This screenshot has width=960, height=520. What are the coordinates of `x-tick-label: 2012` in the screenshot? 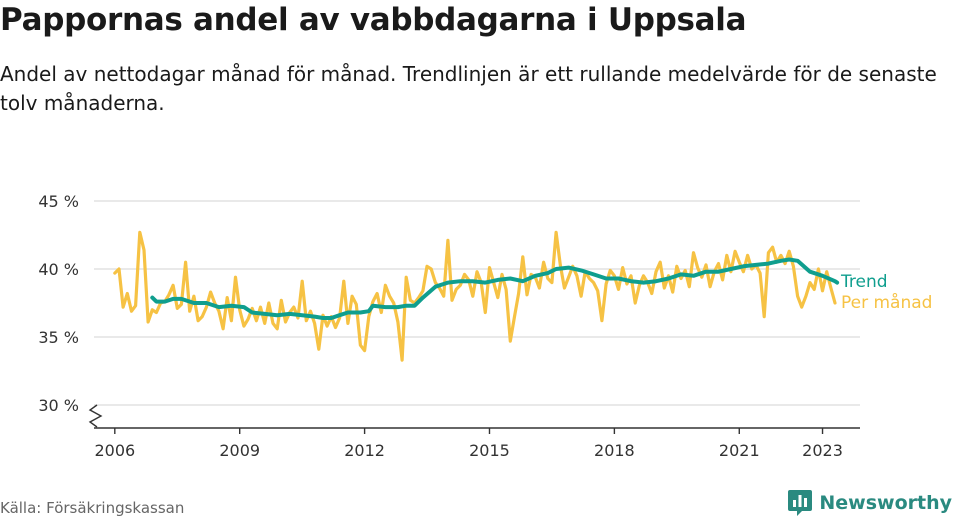 It's located at (364, 450).